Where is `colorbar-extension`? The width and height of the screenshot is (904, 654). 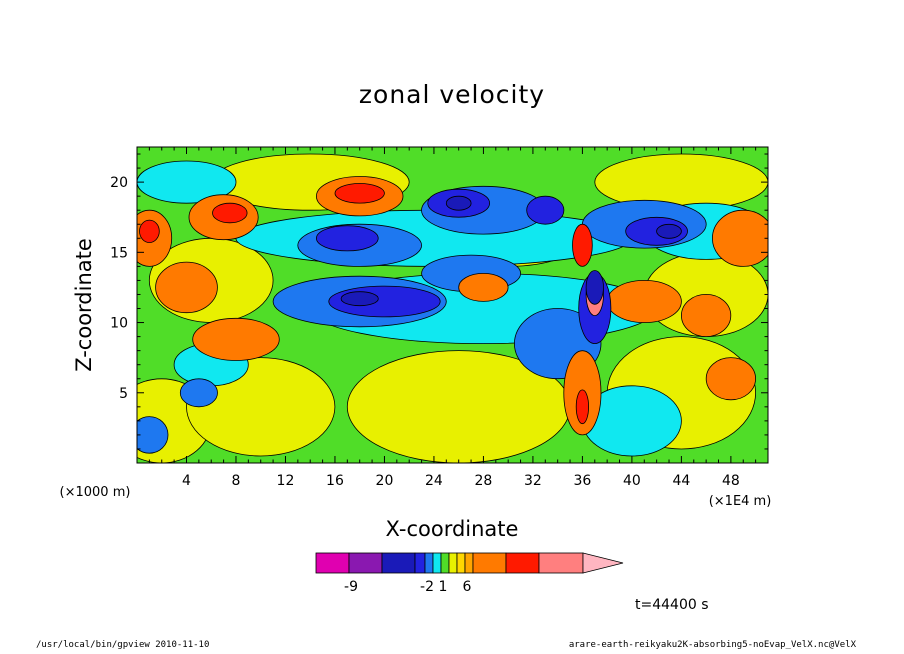 colorbar-extension is located at coordinates (603, 563).